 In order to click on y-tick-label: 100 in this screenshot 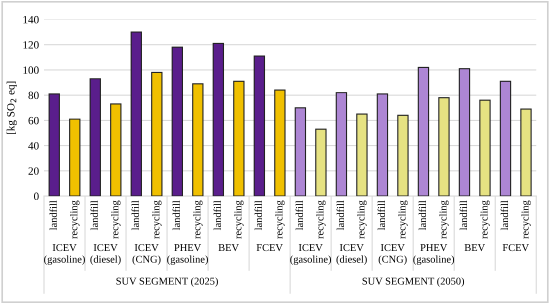, I will do `click(31, 70)`.